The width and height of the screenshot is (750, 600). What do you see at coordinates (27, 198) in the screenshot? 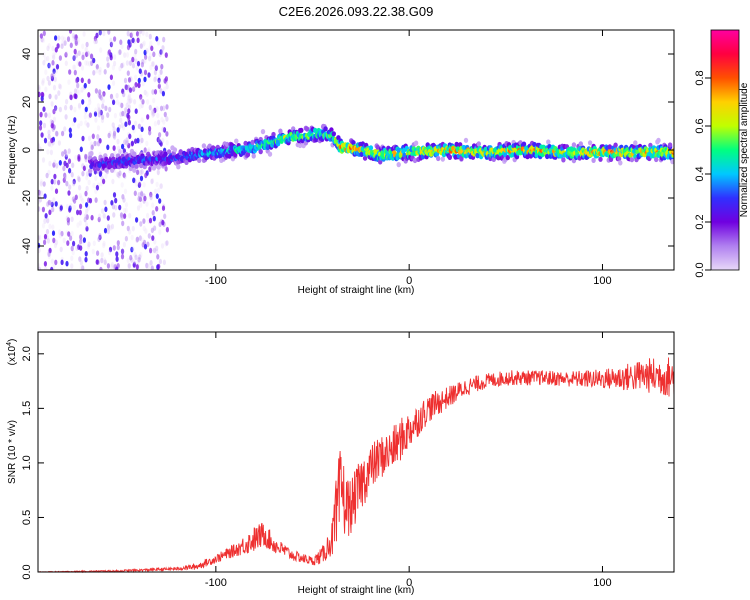
I see `spectrogram-y-tick-label: -20` at bounding box center [27, 198].